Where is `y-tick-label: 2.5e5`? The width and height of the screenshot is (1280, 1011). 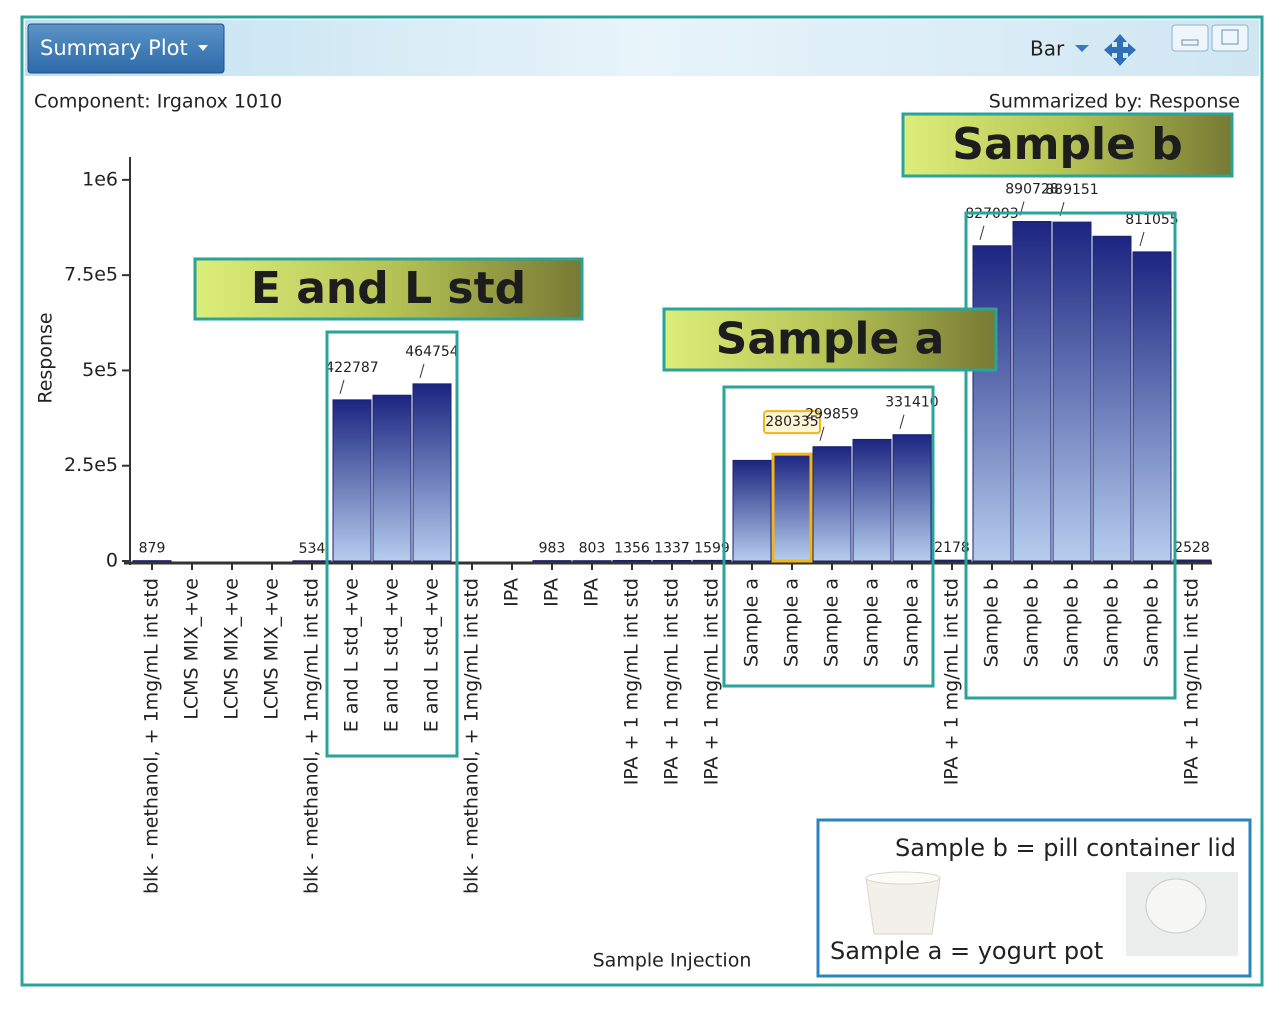 y-tick-label: 2.5e5 is located at coordinates (91, 465).